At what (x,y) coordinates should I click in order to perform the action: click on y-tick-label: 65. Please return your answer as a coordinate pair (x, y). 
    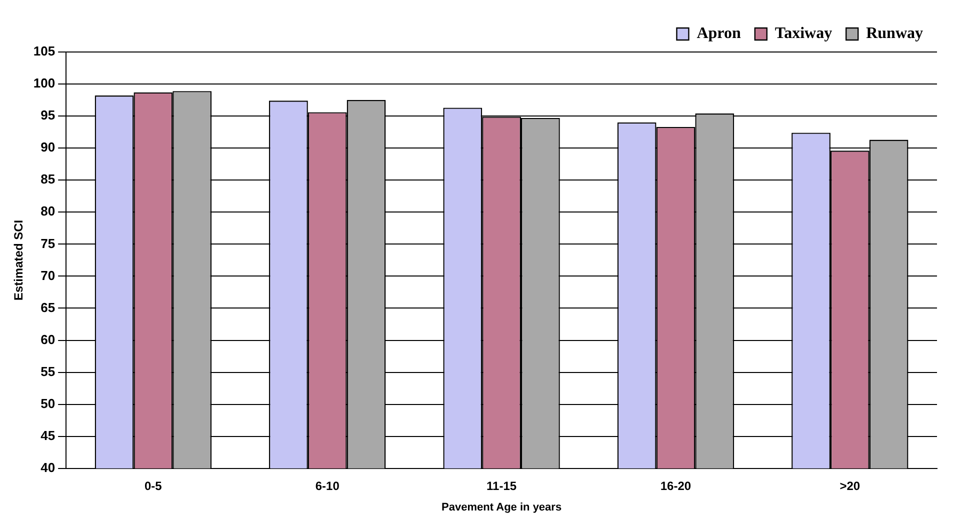
    Looking at the image, I should click on (48, 307).